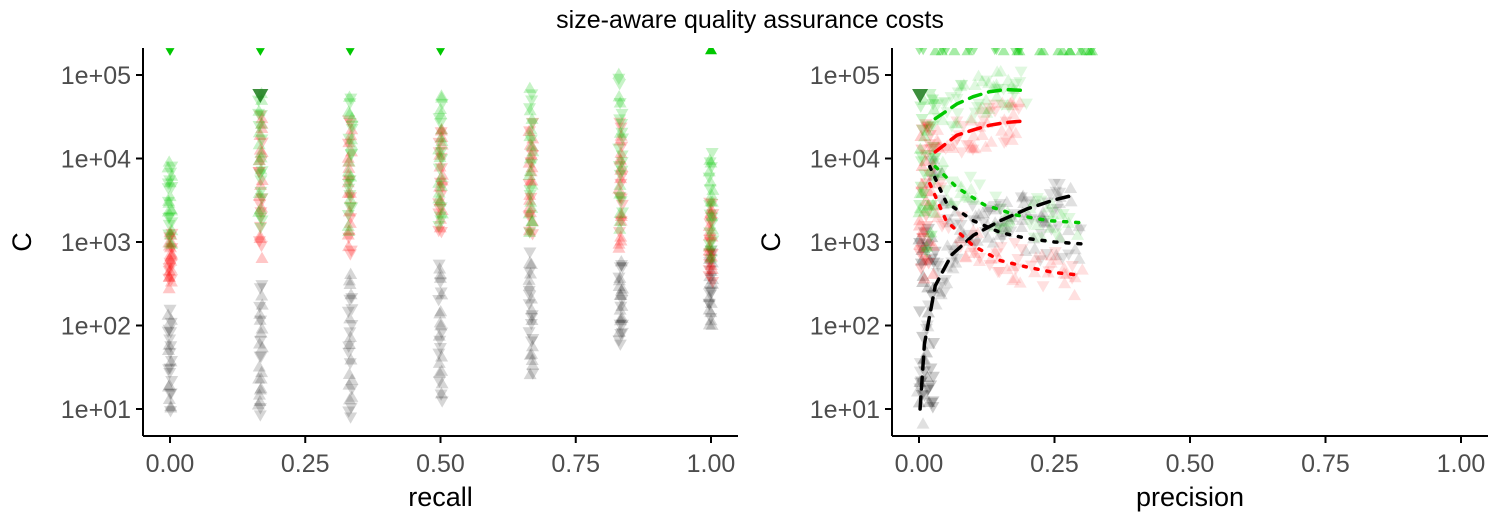 This screenshot has width=1500, height=525. Describe the element at coordinates (1325, 464) in the screenshot. I see `x-tick-label: 0.75` at that location.